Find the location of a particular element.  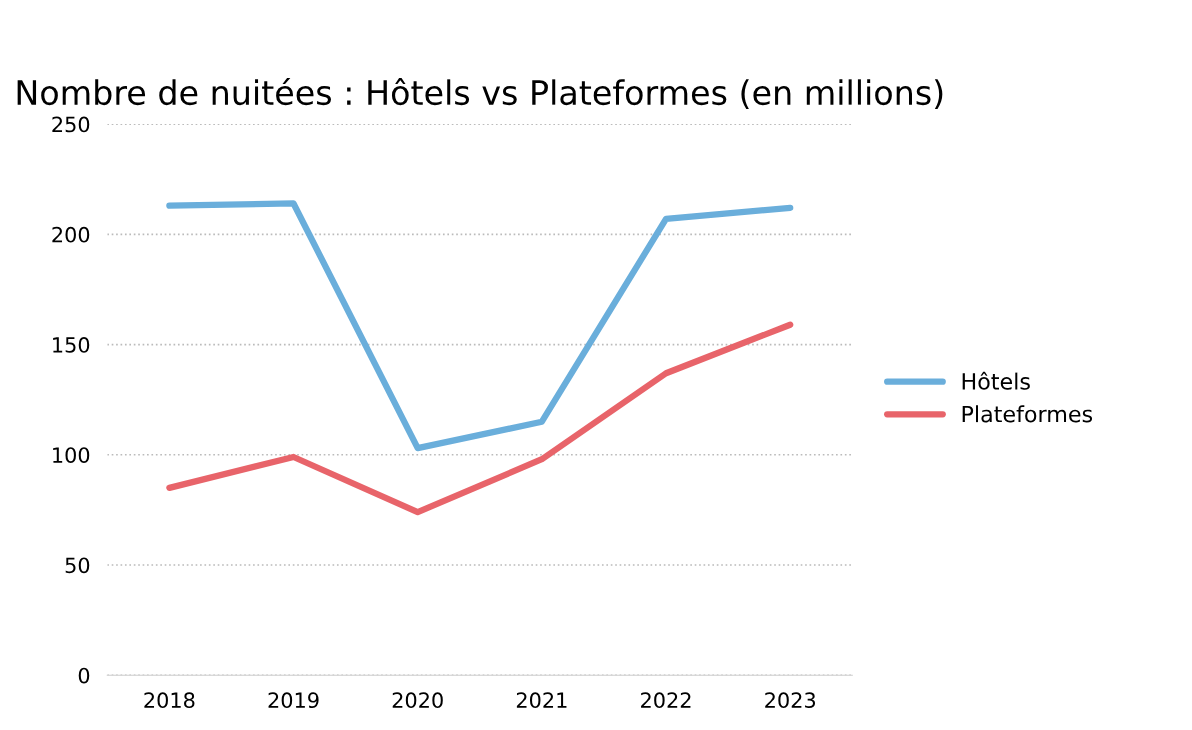

y-tick-label: 250 is located at coordinates (71, 124).